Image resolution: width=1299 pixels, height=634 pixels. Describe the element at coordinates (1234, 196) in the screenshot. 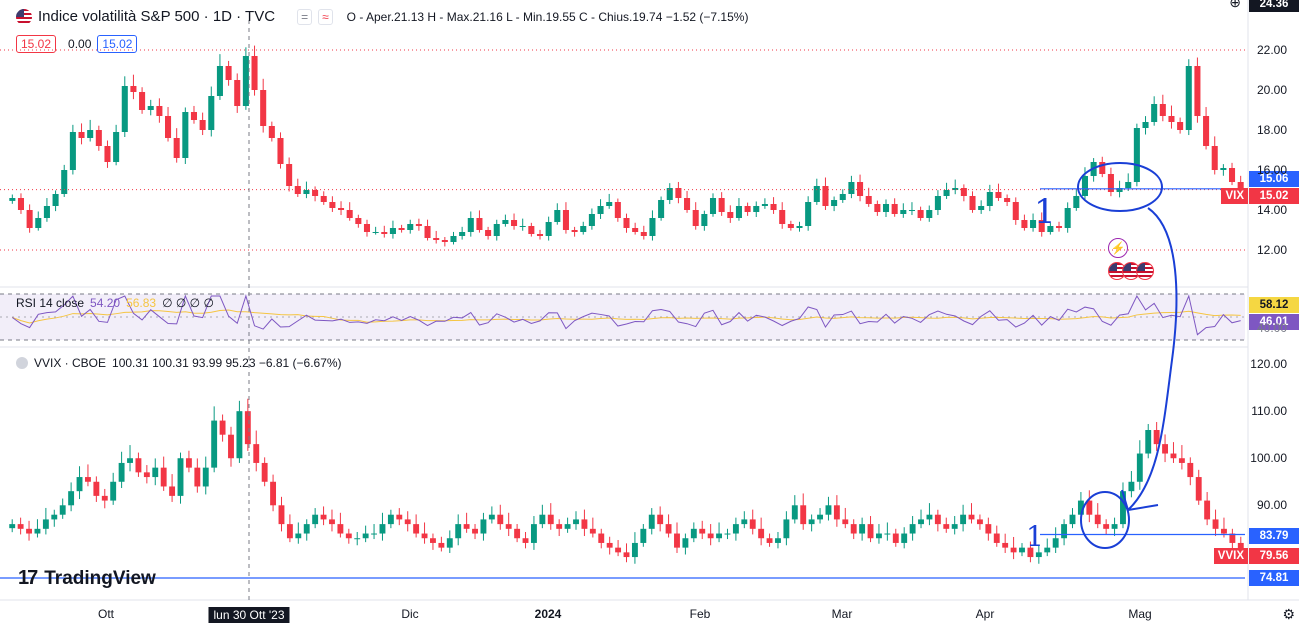

I see `vix-symbol-tag: VIX` at that location.